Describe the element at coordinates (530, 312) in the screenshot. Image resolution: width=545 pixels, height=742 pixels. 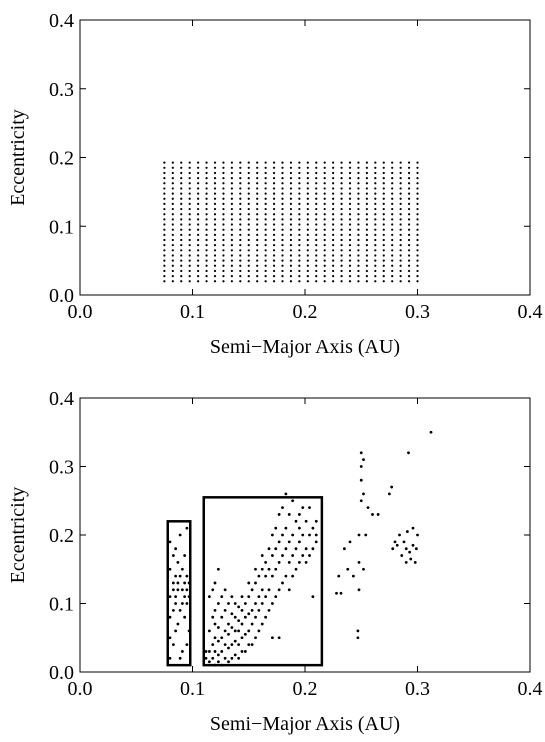
I see `x-tick-label: 0.4` at that location.